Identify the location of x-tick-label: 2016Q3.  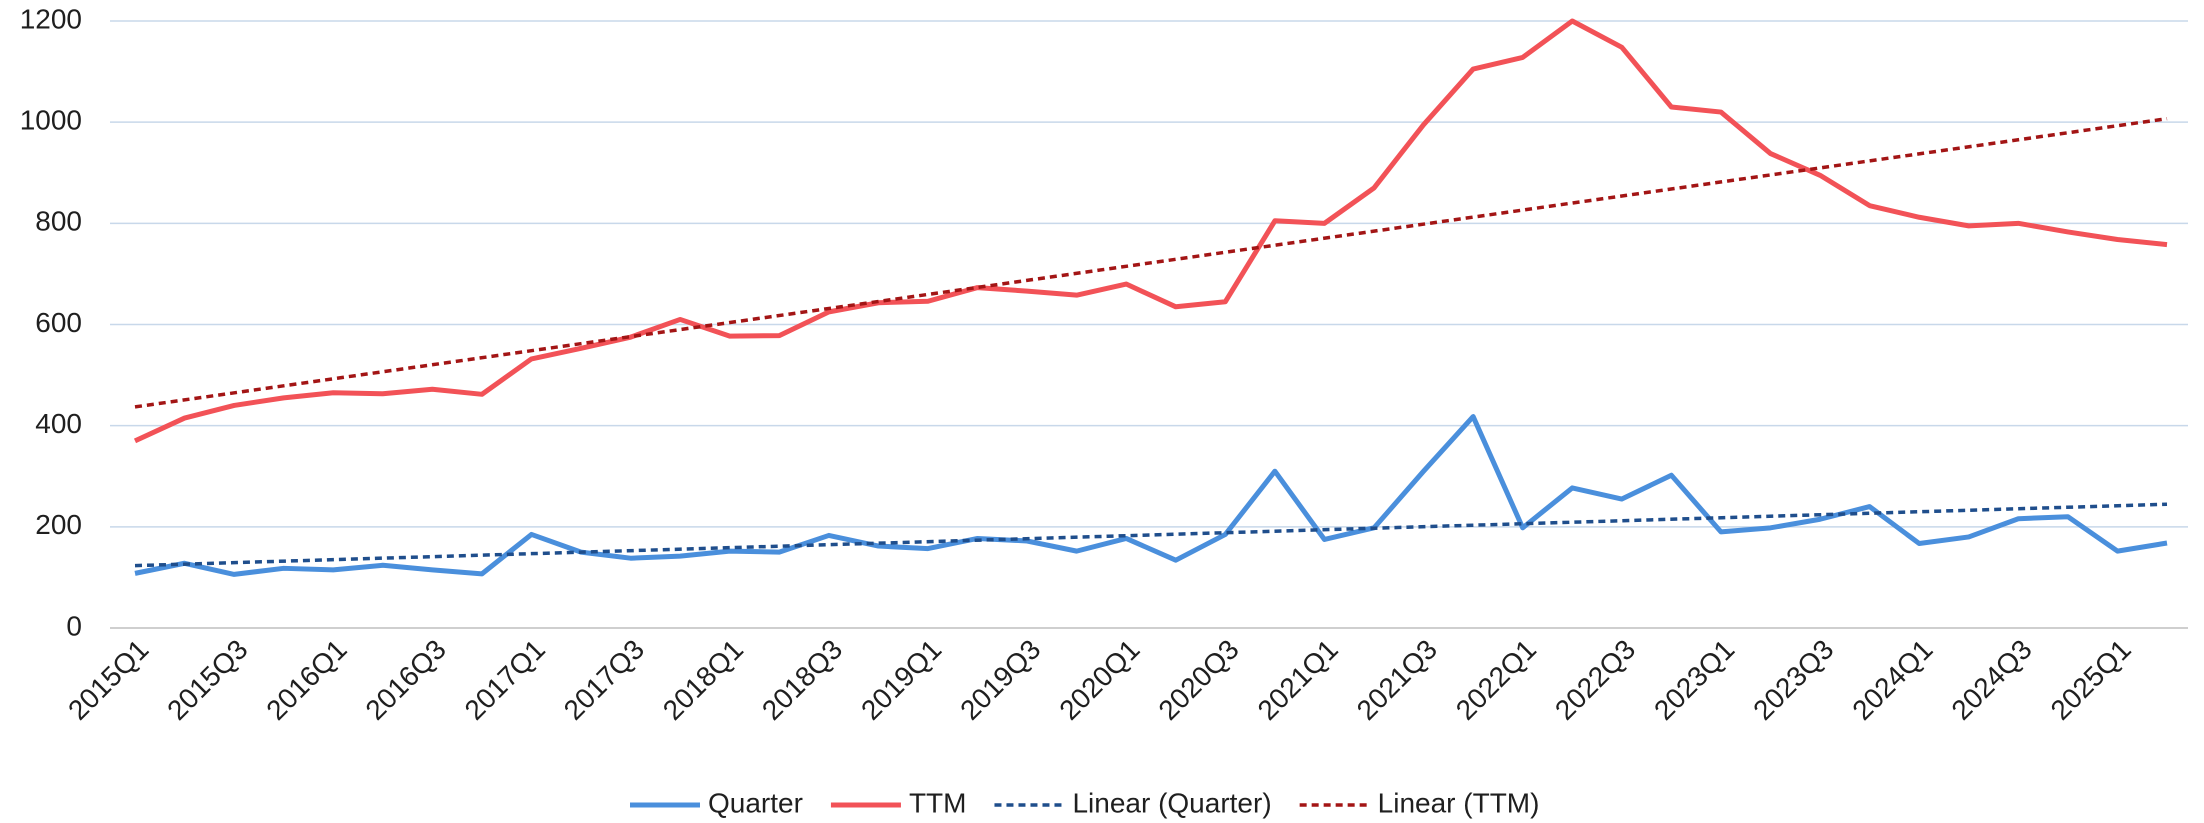
(405, 680).